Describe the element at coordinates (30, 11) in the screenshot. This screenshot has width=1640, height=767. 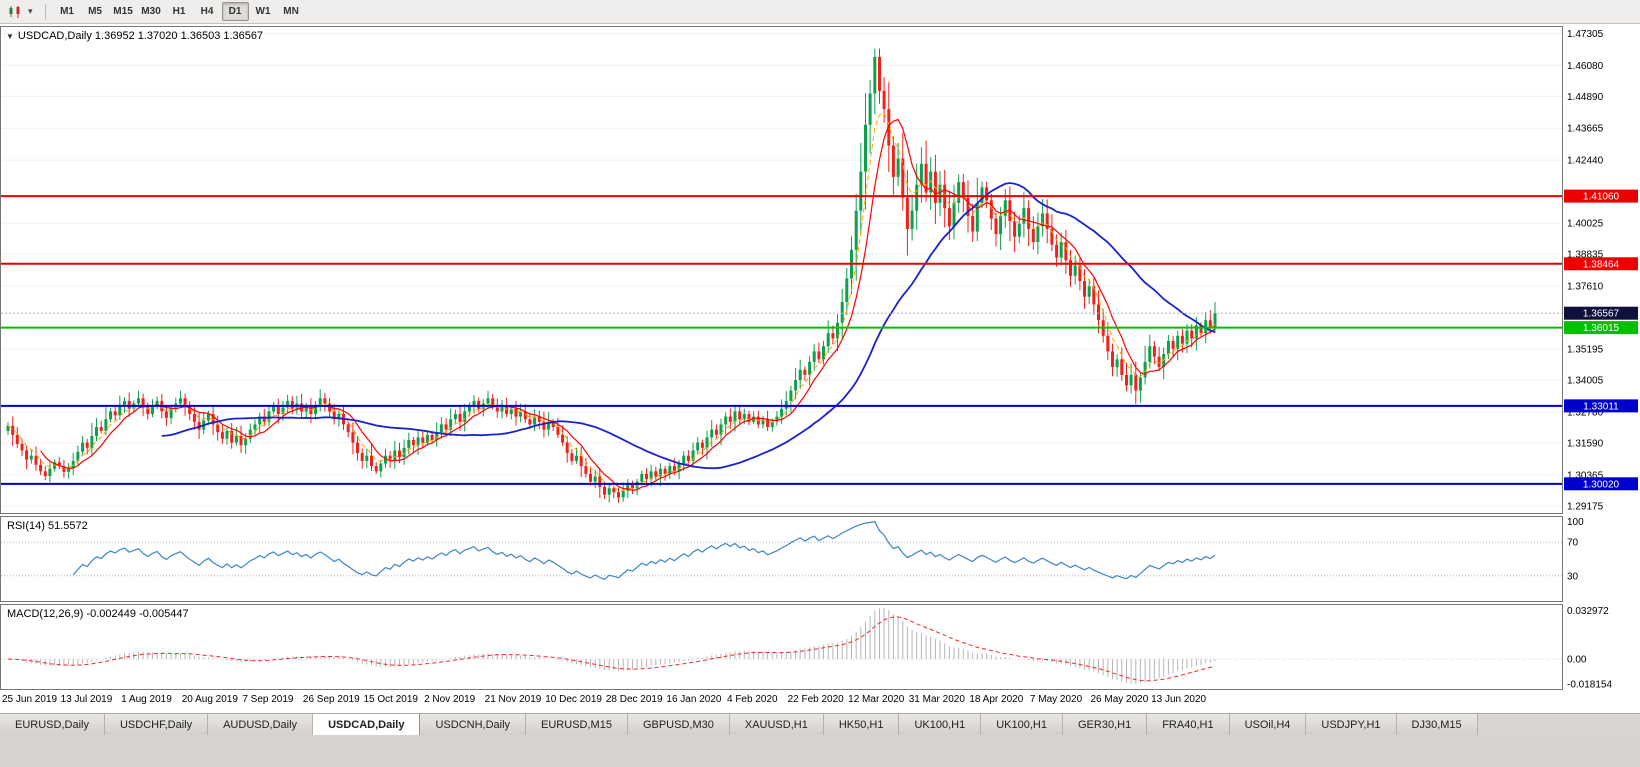
I see `chart-type-dropdown-caret: ▾` at that location.